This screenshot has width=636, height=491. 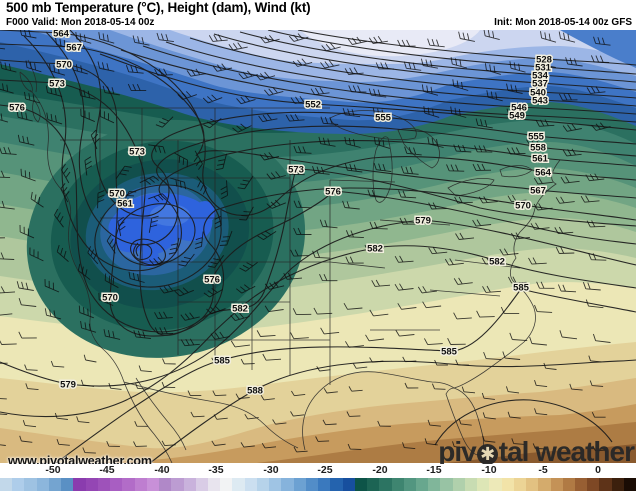 I want to click on init-time-label: Init: Mon 2018-05-14 00z GFS, so click(x=563, y=22).